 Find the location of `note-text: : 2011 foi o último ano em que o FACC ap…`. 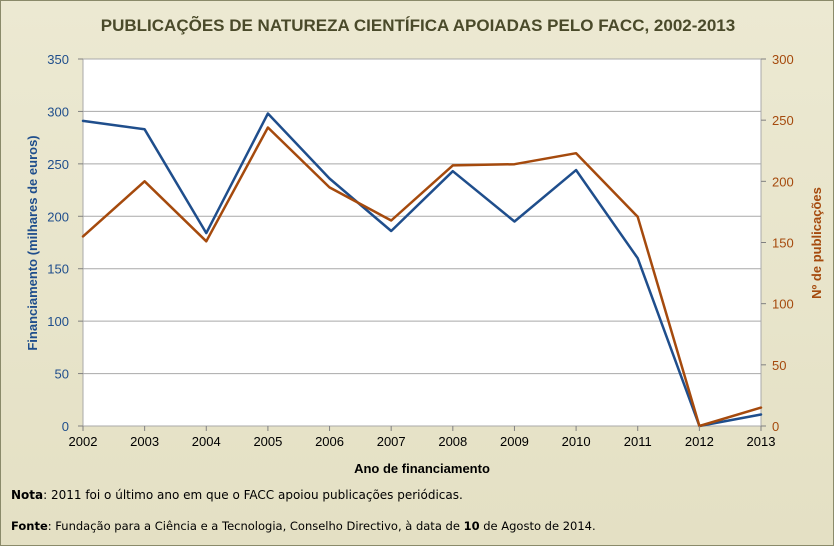

note-text: : 2011 foi o último ano em que o FACC ap… is located at coordinates (253, 495).